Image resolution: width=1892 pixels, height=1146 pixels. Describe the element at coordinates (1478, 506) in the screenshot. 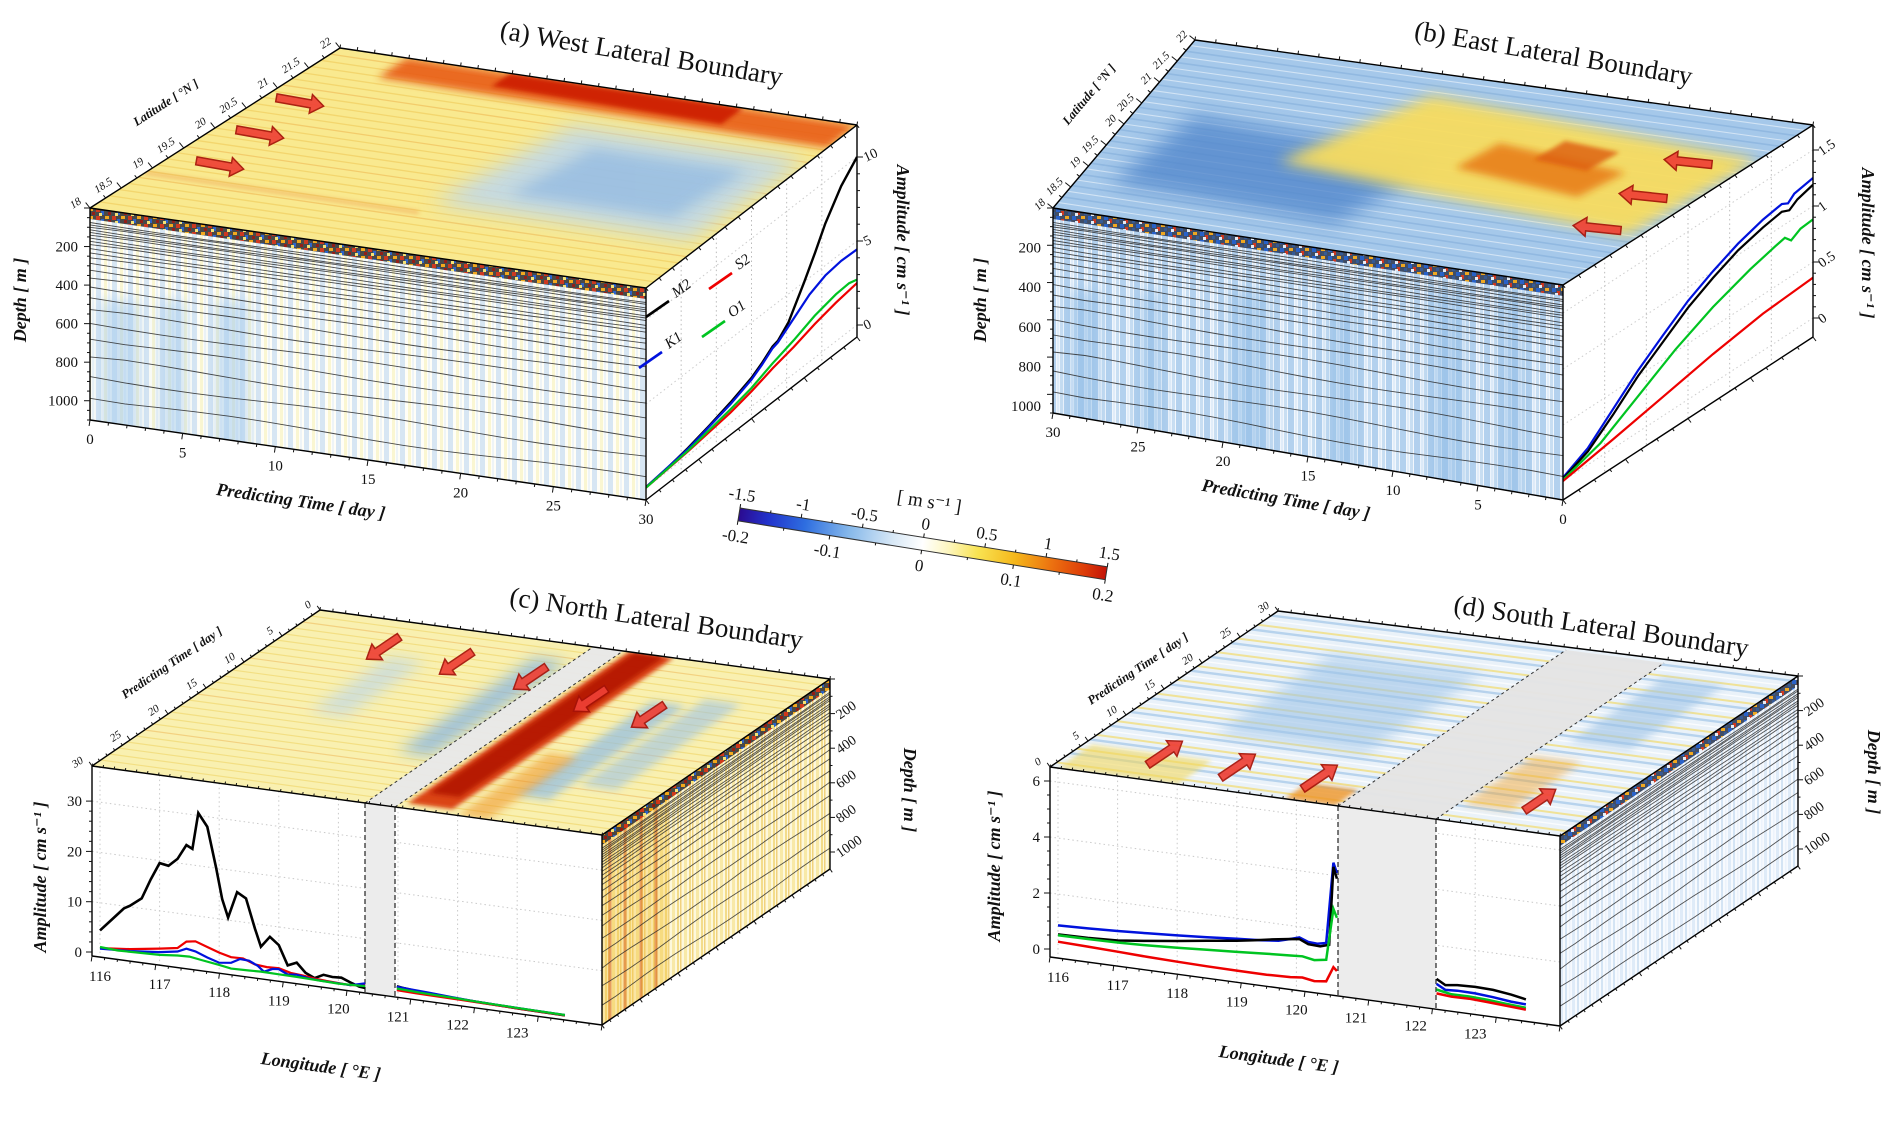

I see `tick-label: 5` at that location.